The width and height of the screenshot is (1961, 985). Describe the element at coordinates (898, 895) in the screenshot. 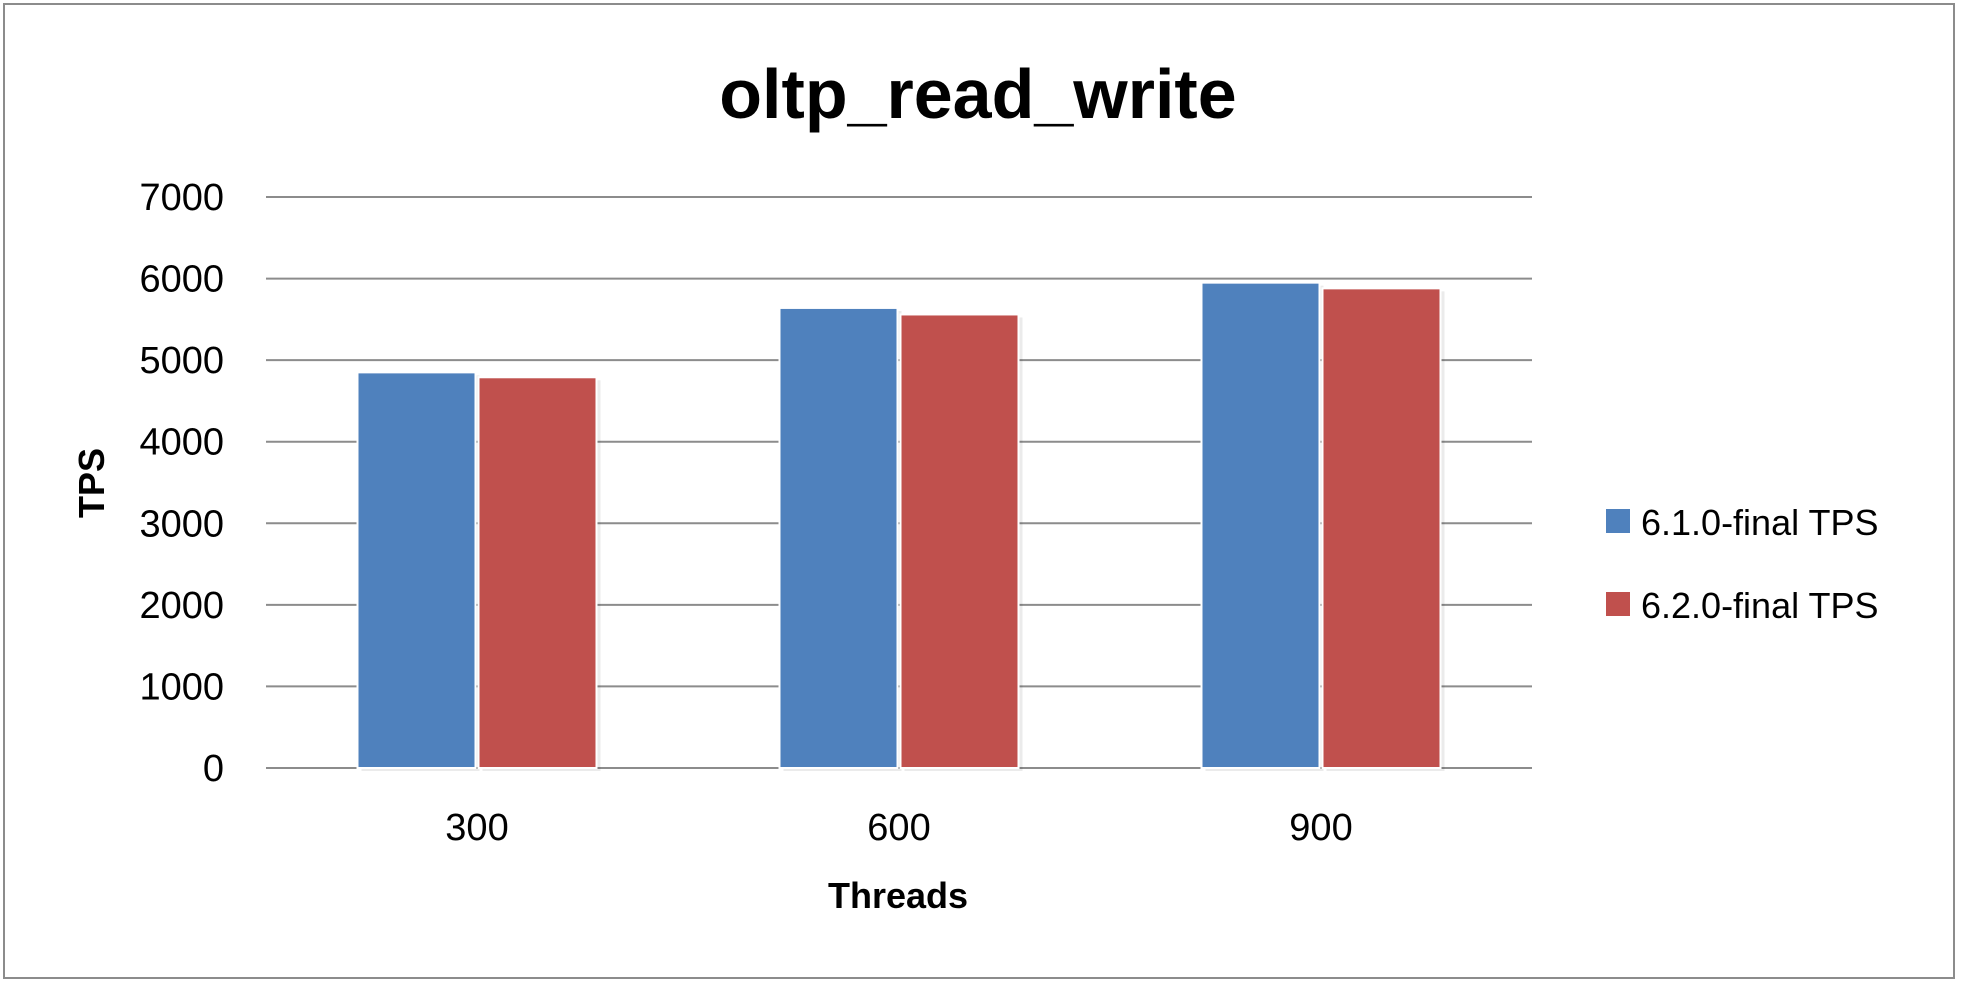

I see `x-axis-title: Threads` at that location.